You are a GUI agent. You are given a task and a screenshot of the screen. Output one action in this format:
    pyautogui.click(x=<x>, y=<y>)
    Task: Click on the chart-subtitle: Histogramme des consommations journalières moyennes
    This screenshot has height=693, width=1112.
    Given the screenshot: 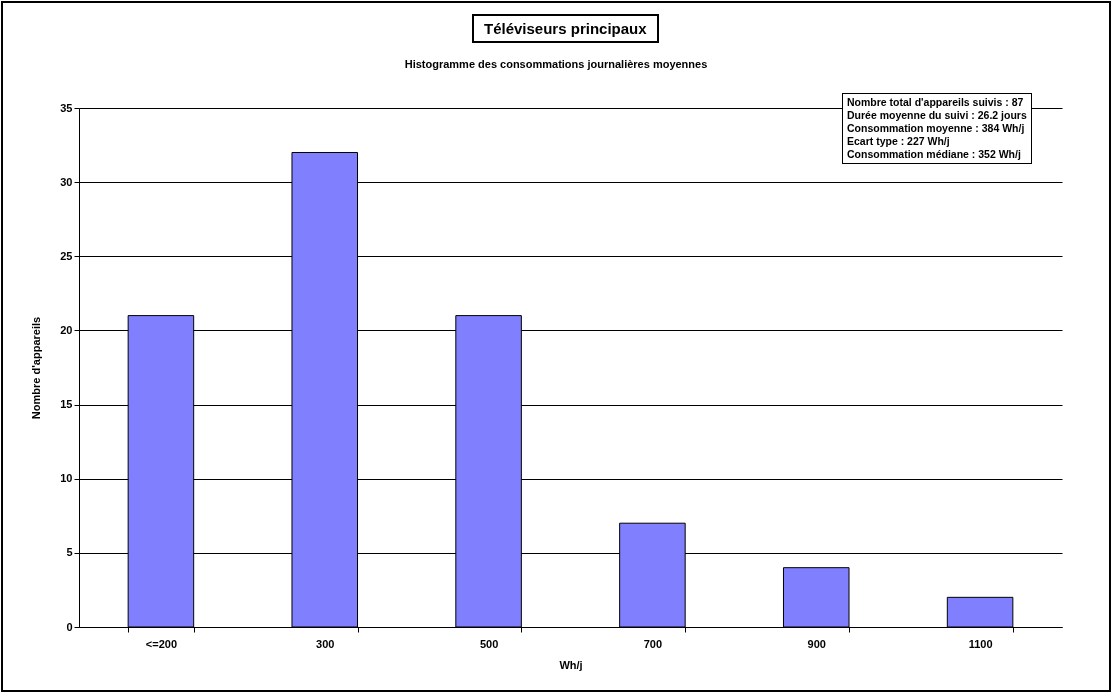 What is the action you would take?
    pyautogui.click(x=556, y=64)
    